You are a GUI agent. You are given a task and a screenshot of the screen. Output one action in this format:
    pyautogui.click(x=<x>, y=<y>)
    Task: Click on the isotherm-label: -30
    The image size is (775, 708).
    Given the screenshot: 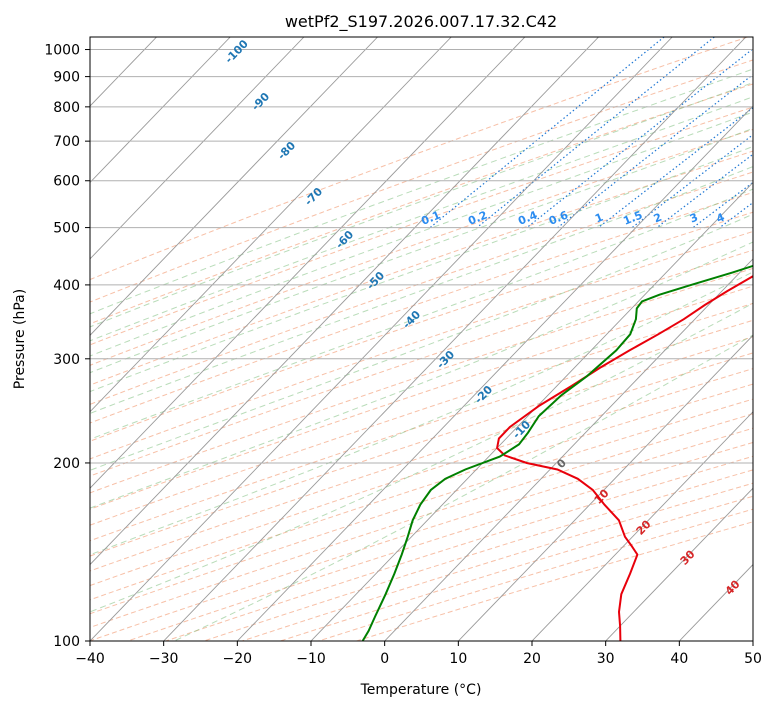 What is the action you would take?
    pyautogui.click(x=445, y=360)
    